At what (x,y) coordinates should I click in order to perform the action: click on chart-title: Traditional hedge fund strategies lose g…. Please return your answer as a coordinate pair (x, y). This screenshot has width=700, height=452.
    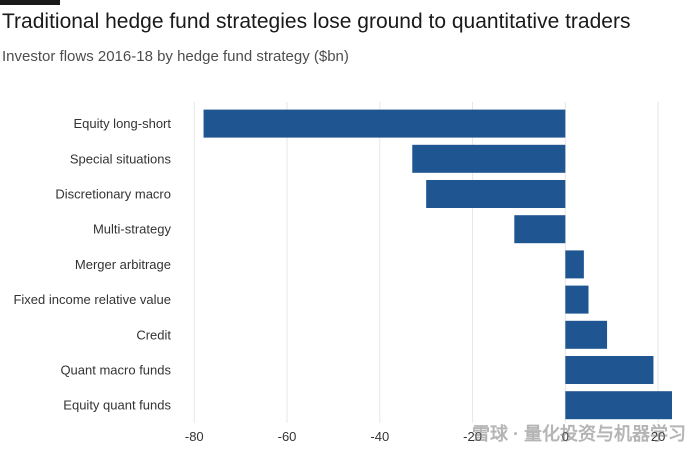
    Looking at the image, I should click on (316, 21).